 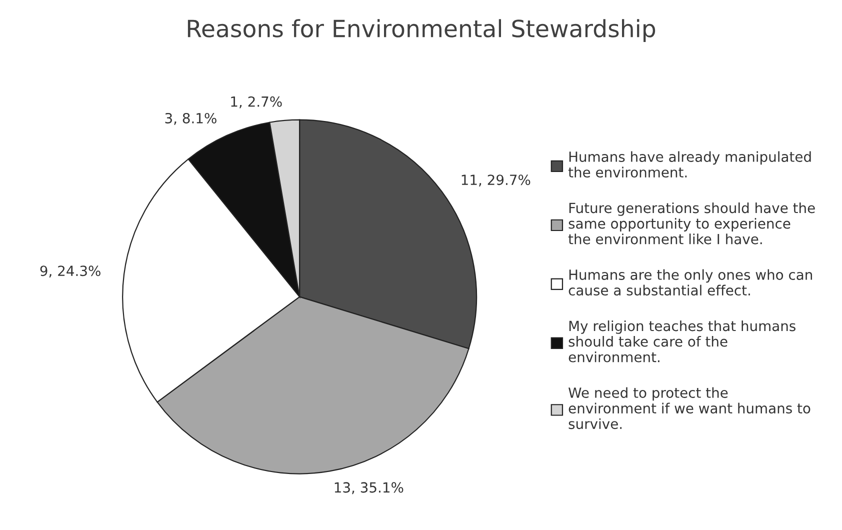 What do you see at coordinates (689, 408) in the screenshot?
I see `legend-label: We need to protect the environment if we want humans to survive.` at bounding box center [689, 408].